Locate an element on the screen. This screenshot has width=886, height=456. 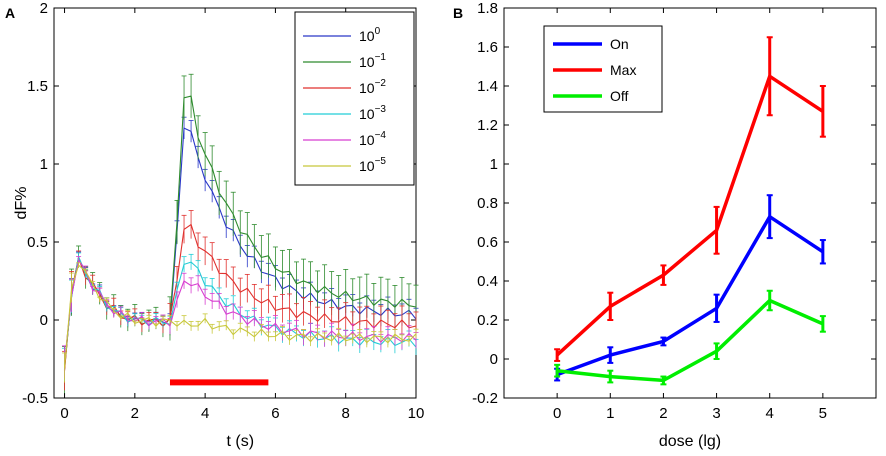
legend-label-a: 10−4 is located at coordinates (372, 139).